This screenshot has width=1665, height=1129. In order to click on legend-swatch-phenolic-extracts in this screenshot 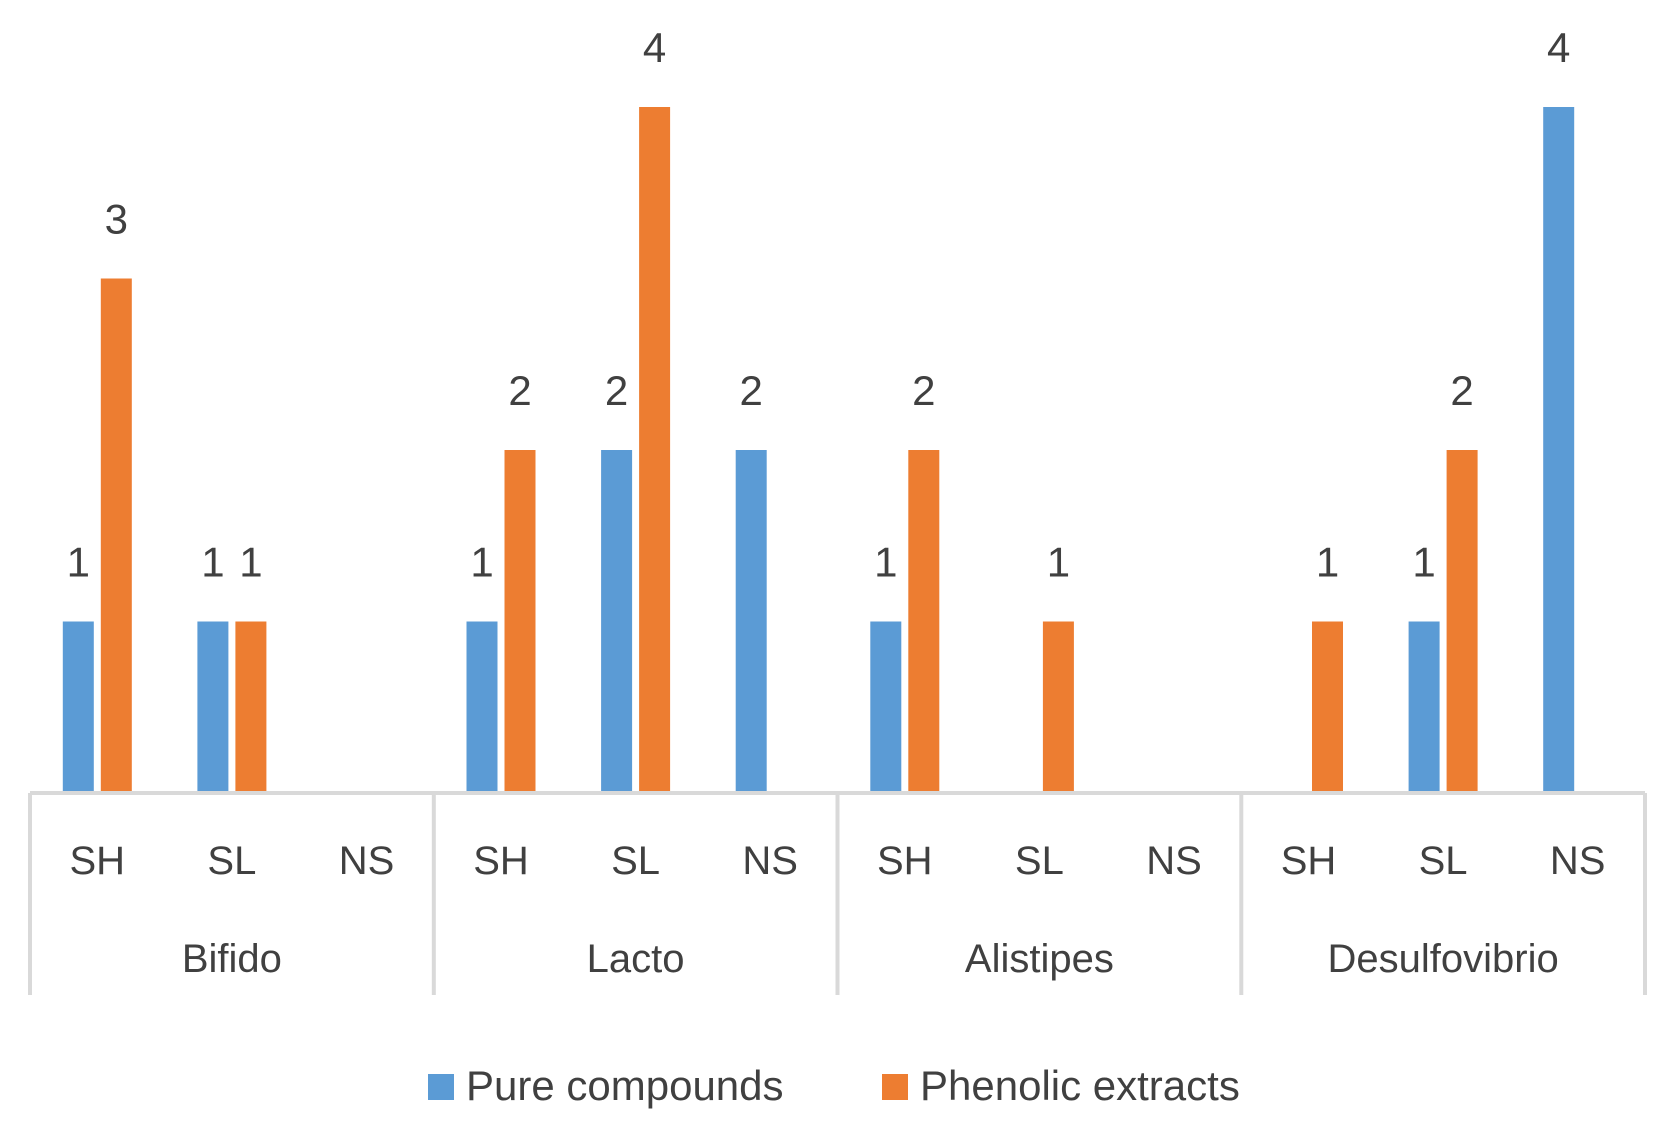, I will do `click(895, 1087)`.